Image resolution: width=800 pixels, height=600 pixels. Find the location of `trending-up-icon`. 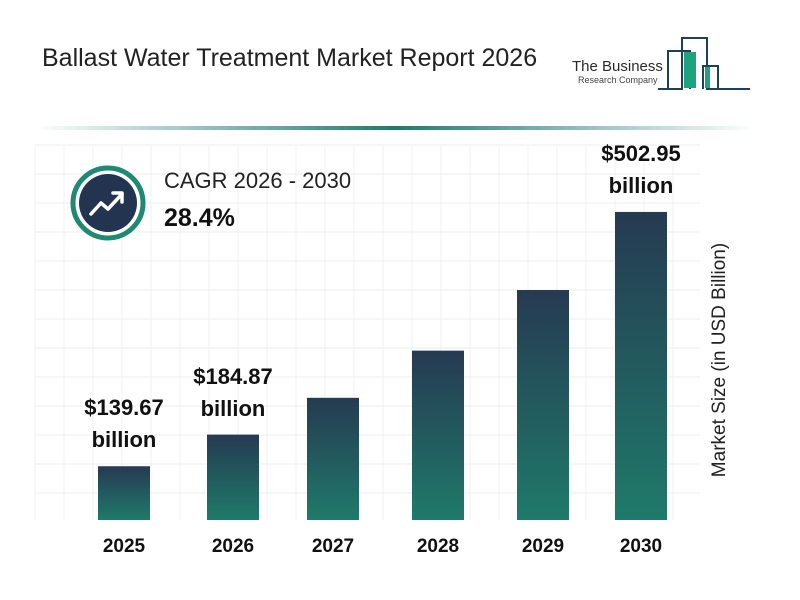

trending-up-icon is located at coordinates (106, 203).